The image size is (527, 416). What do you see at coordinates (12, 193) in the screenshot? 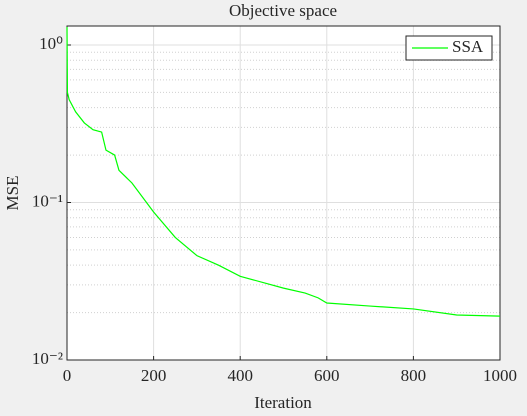
I see `y-axis-label: MSE` at bounding box center [12, 193].